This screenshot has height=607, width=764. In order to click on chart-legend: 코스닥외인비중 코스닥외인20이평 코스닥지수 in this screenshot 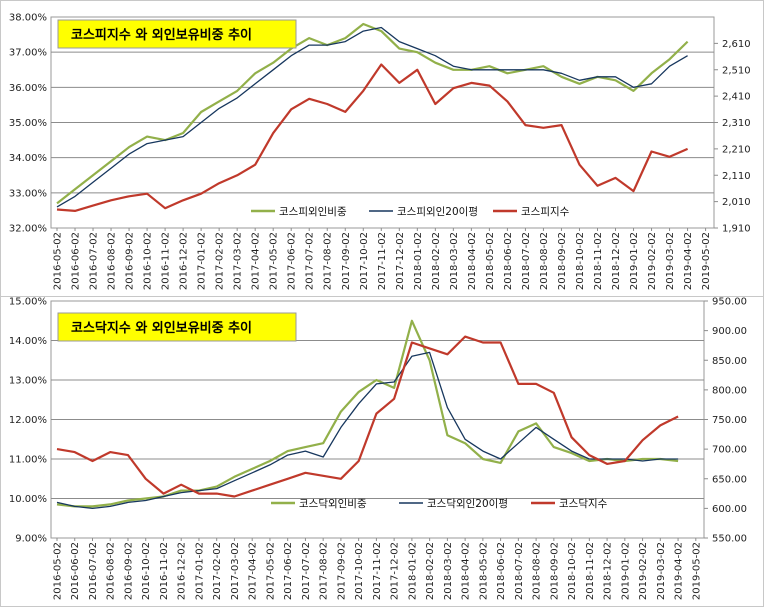, I will do `click(439, 504)`.